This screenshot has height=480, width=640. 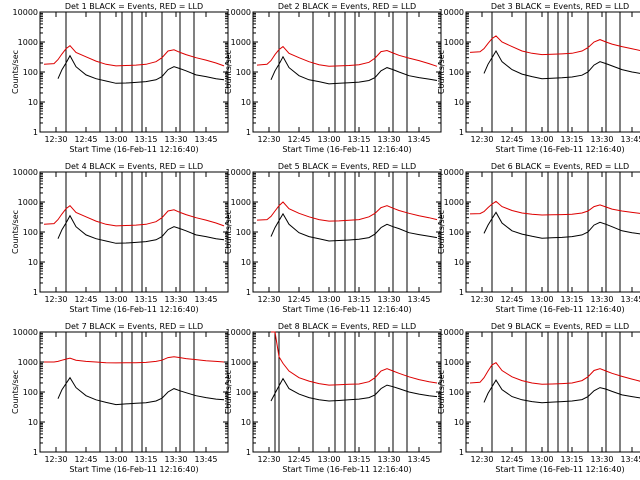 I want to click on panel-title: Det 6 BLACK = Events, RED = LLD, so click(x=560, y=166).